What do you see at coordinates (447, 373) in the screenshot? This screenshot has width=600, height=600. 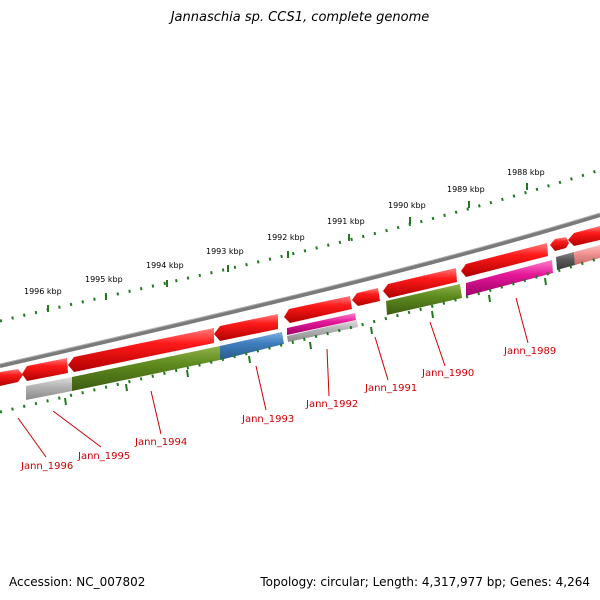 I see `gene-label-jann-1990: Jann_1990` at bounding box center [447, 373].